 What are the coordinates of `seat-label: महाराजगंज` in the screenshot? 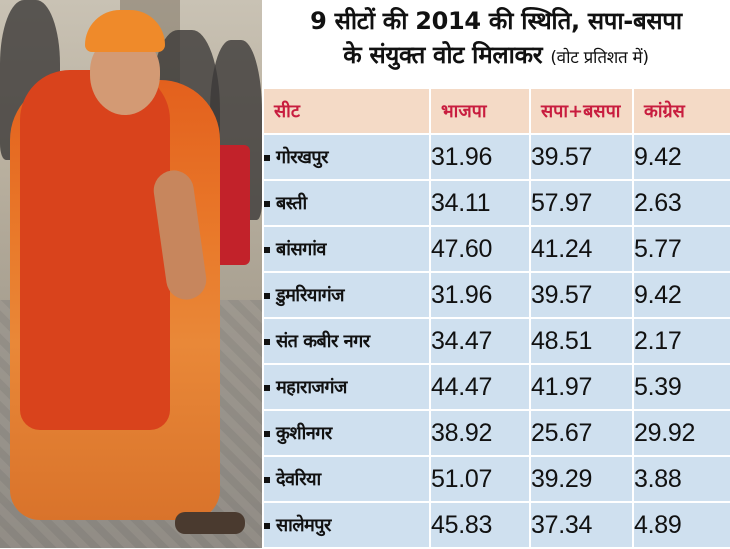 It's located at (311, 387).